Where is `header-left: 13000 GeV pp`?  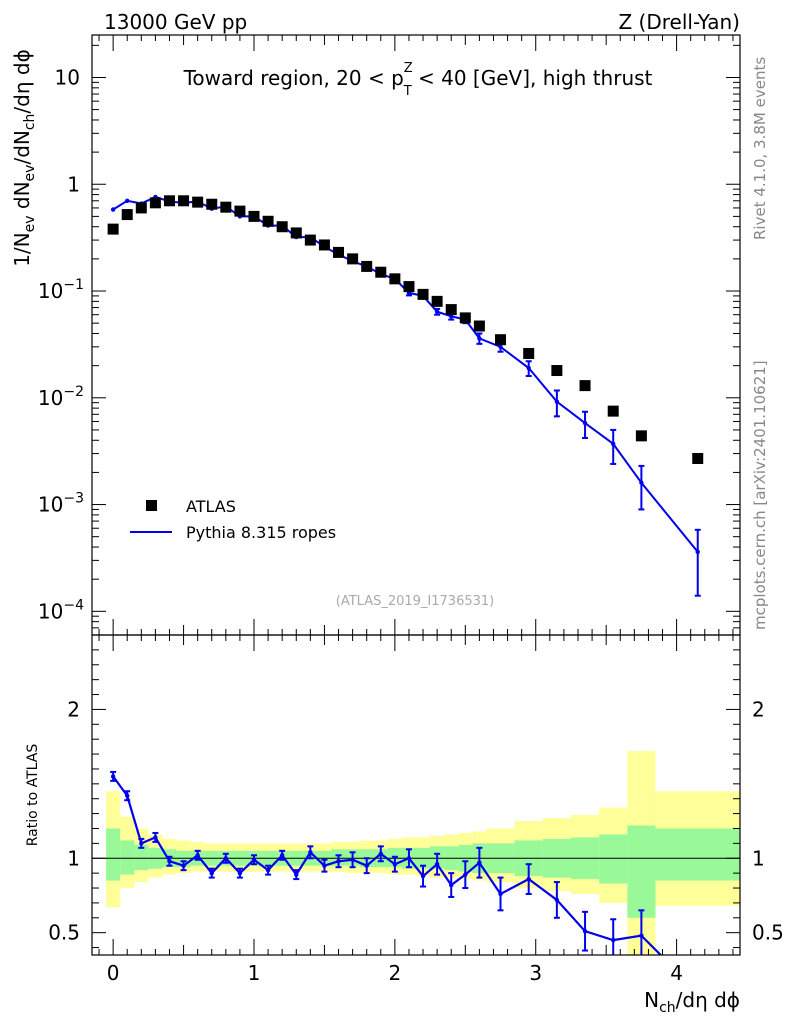
header-left: 13000 GeV pp is located at coordinates (175, 22).